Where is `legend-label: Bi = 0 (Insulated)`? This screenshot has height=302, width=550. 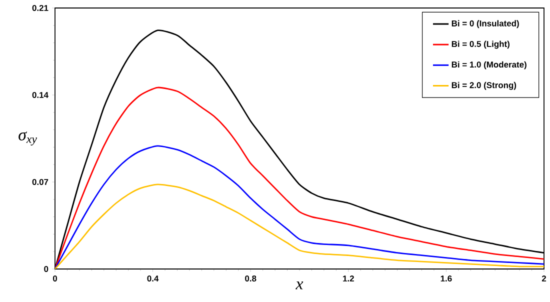
legend-label: Bi = 0 (Insulated) is located at coordinates (485, 24).